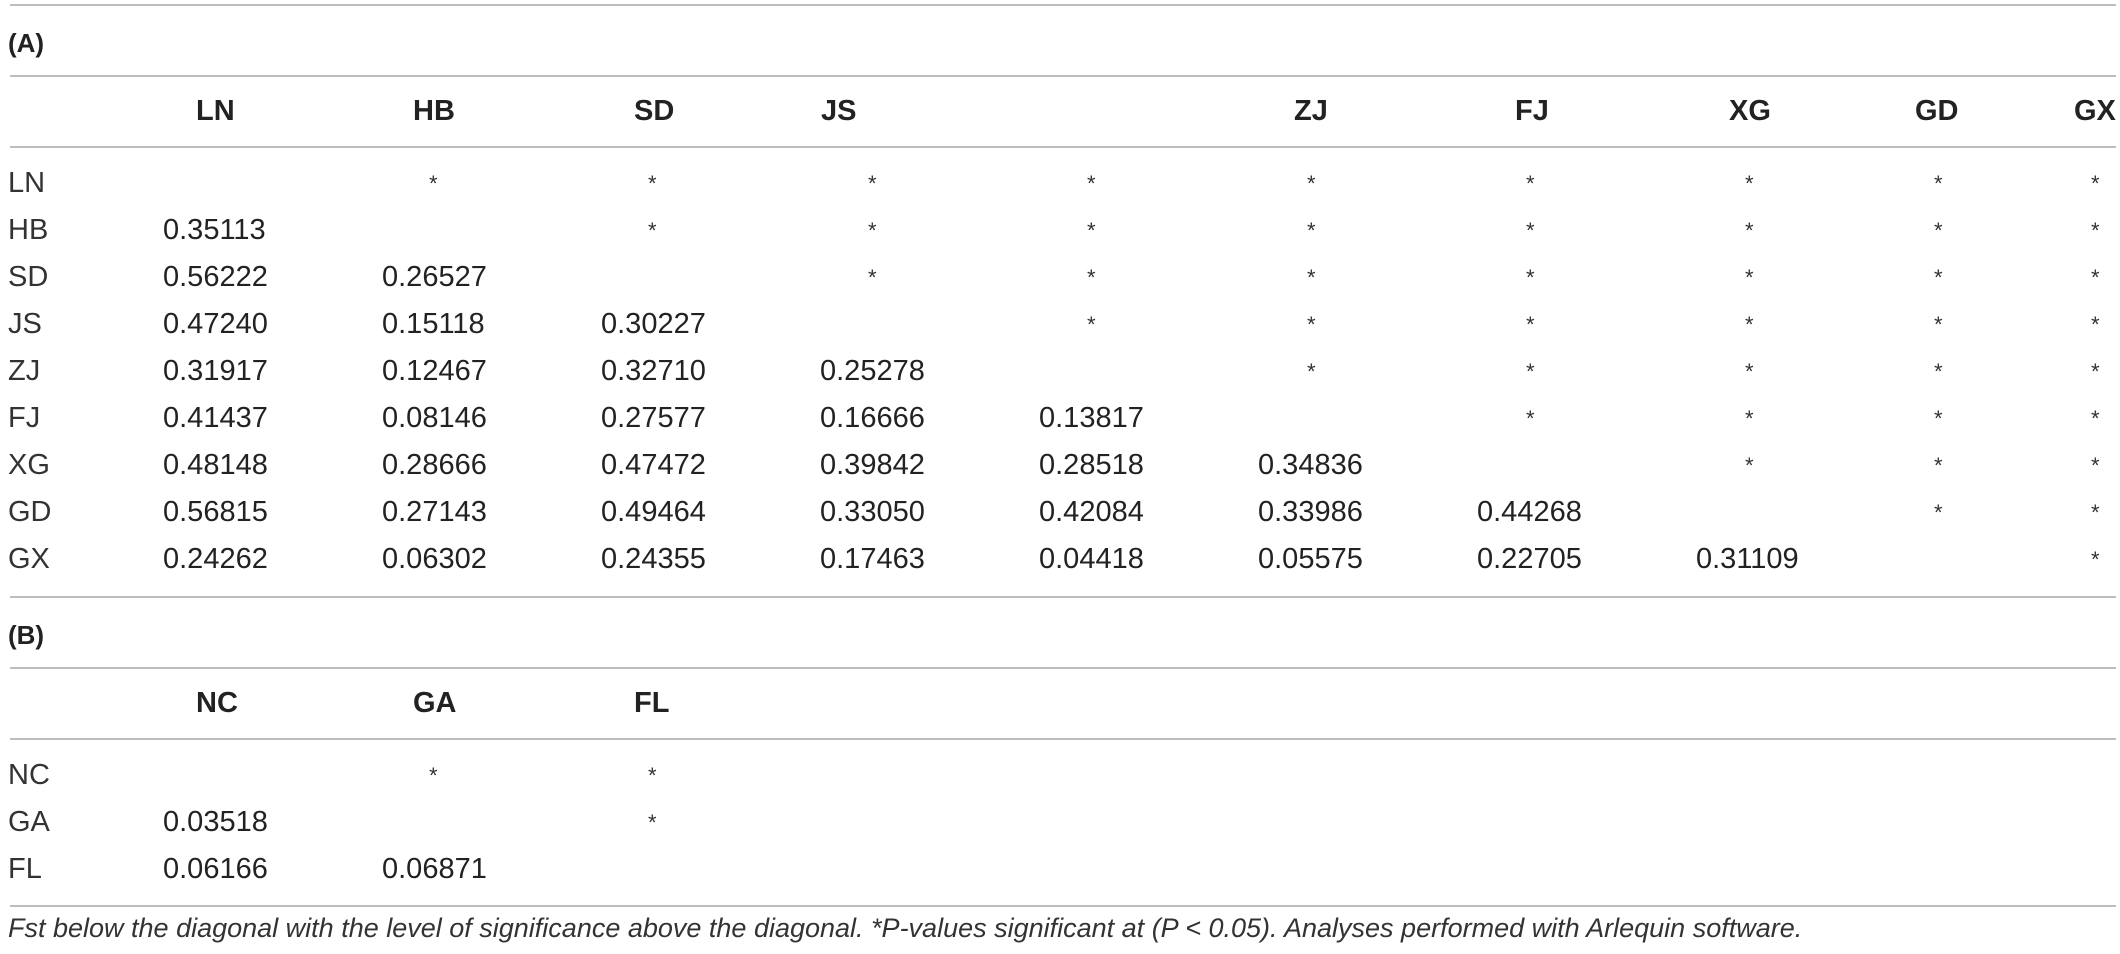 Image resolution: width=2120 pixels, height=954 pixels. What do you see at coordinates (24, 371) in the screenshot?
I see `row-header: ZJ` at bounding box center [24, 371].